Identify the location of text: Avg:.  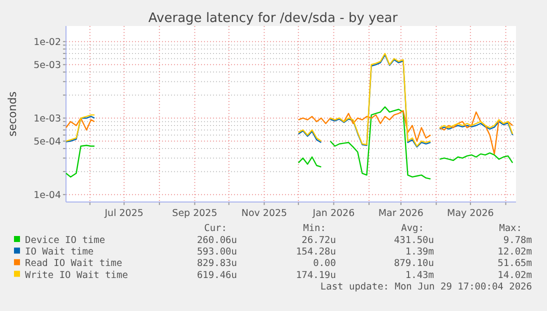
(412, 228).